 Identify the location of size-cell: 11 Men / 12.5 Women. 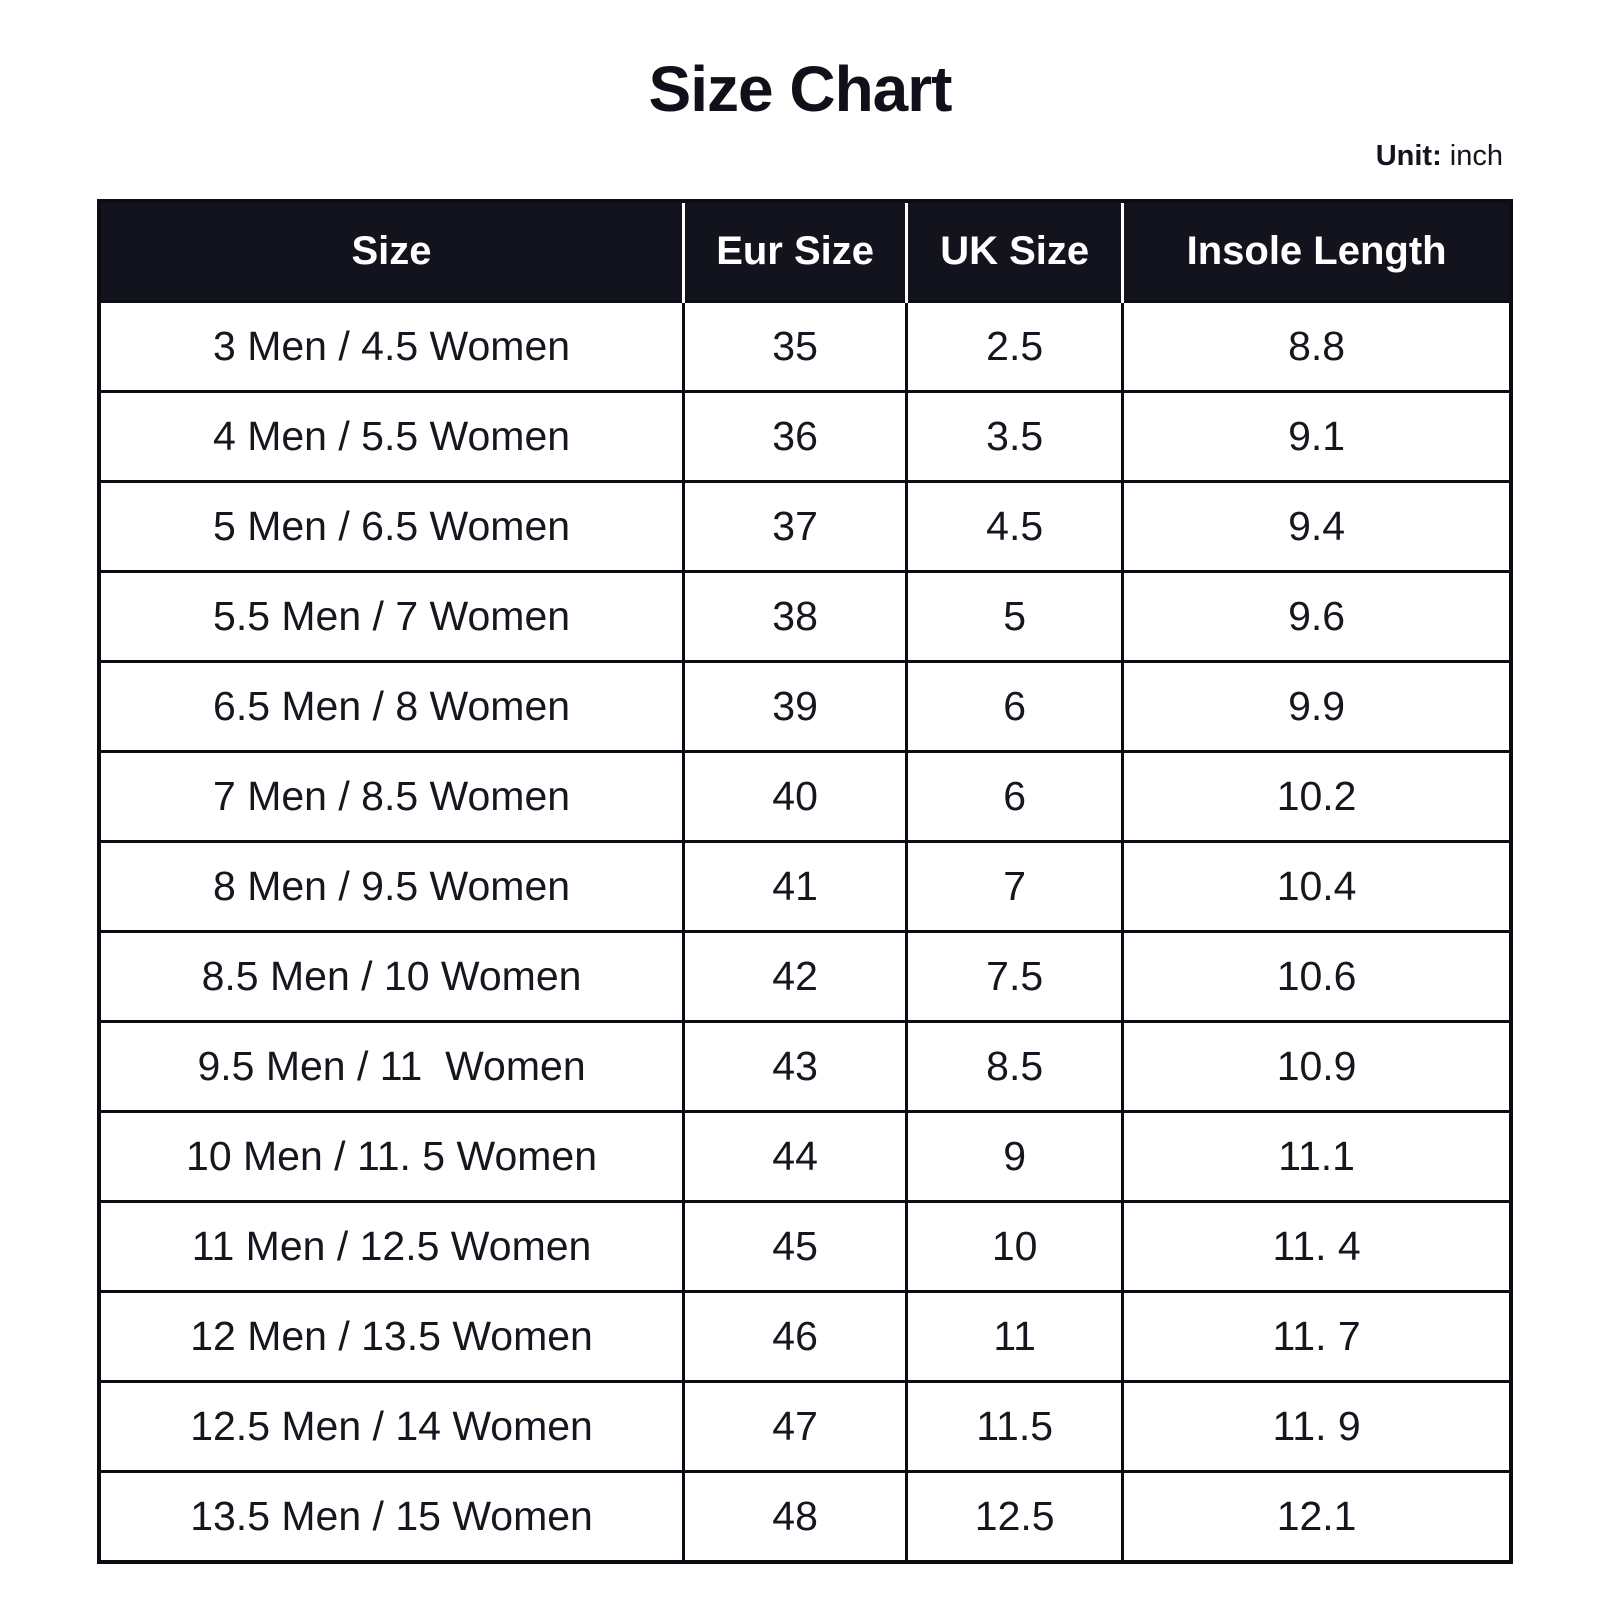
(391, 1247).